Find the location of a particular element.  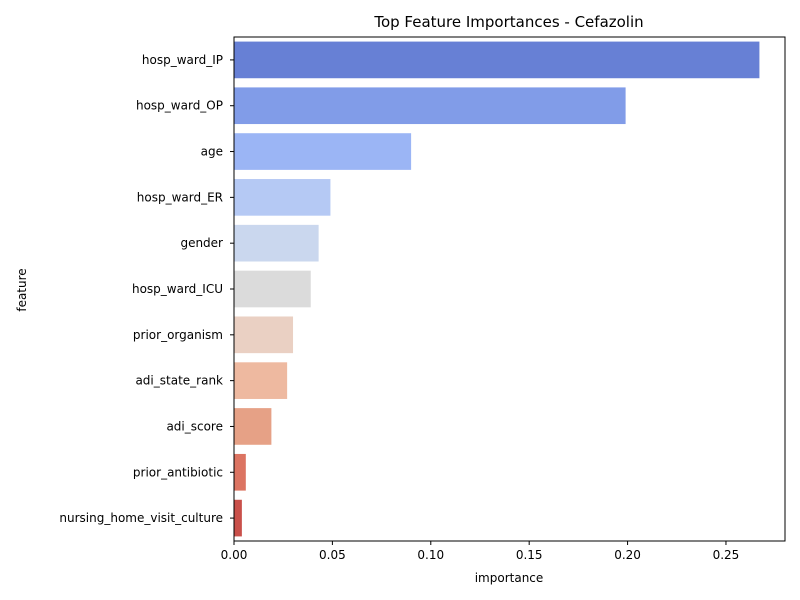

bar-hosp_ward_ICU is located at coordinates (272, 289).